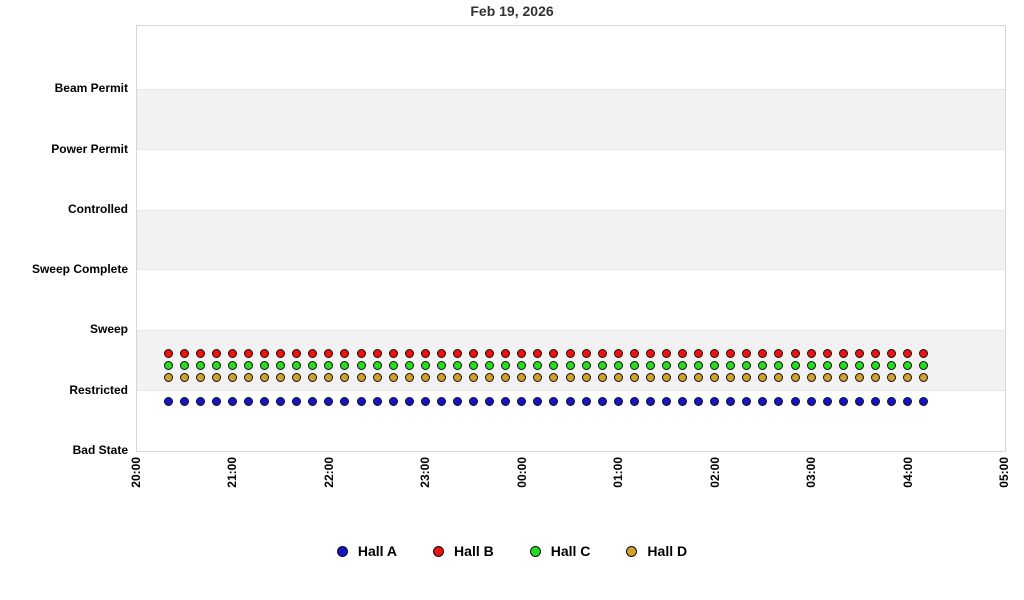  I want to click on y-axis-label: Power Permit, so click(89, 148).